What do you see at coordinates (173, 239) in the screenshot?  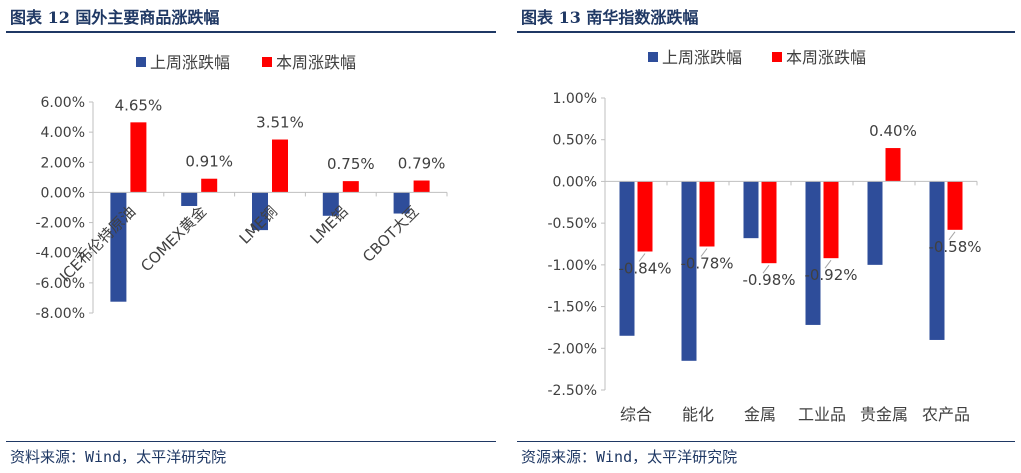 I see `x-tick-label: COMEX黄金` at bounding box center [173, 239].